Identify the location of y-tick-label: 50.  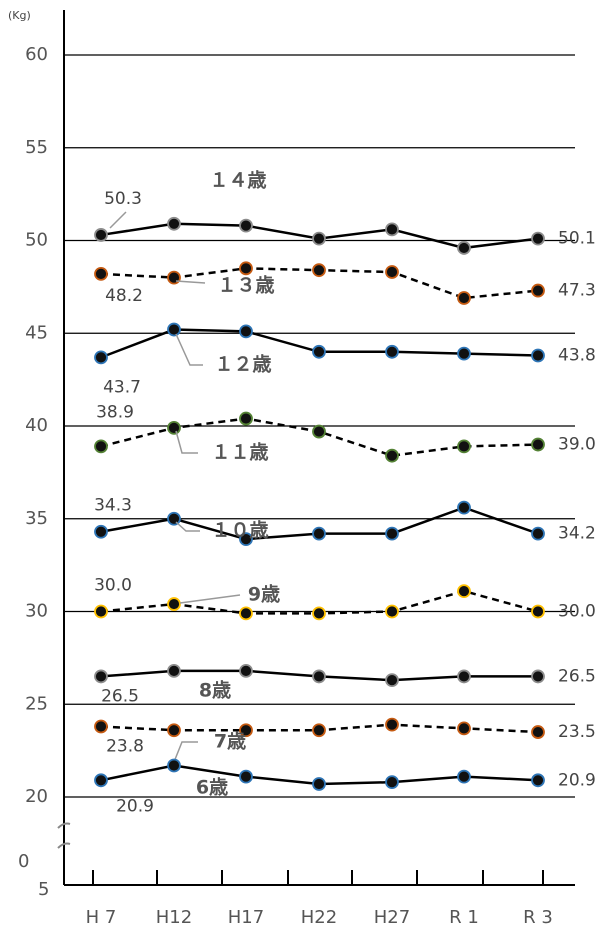
(36, 240).